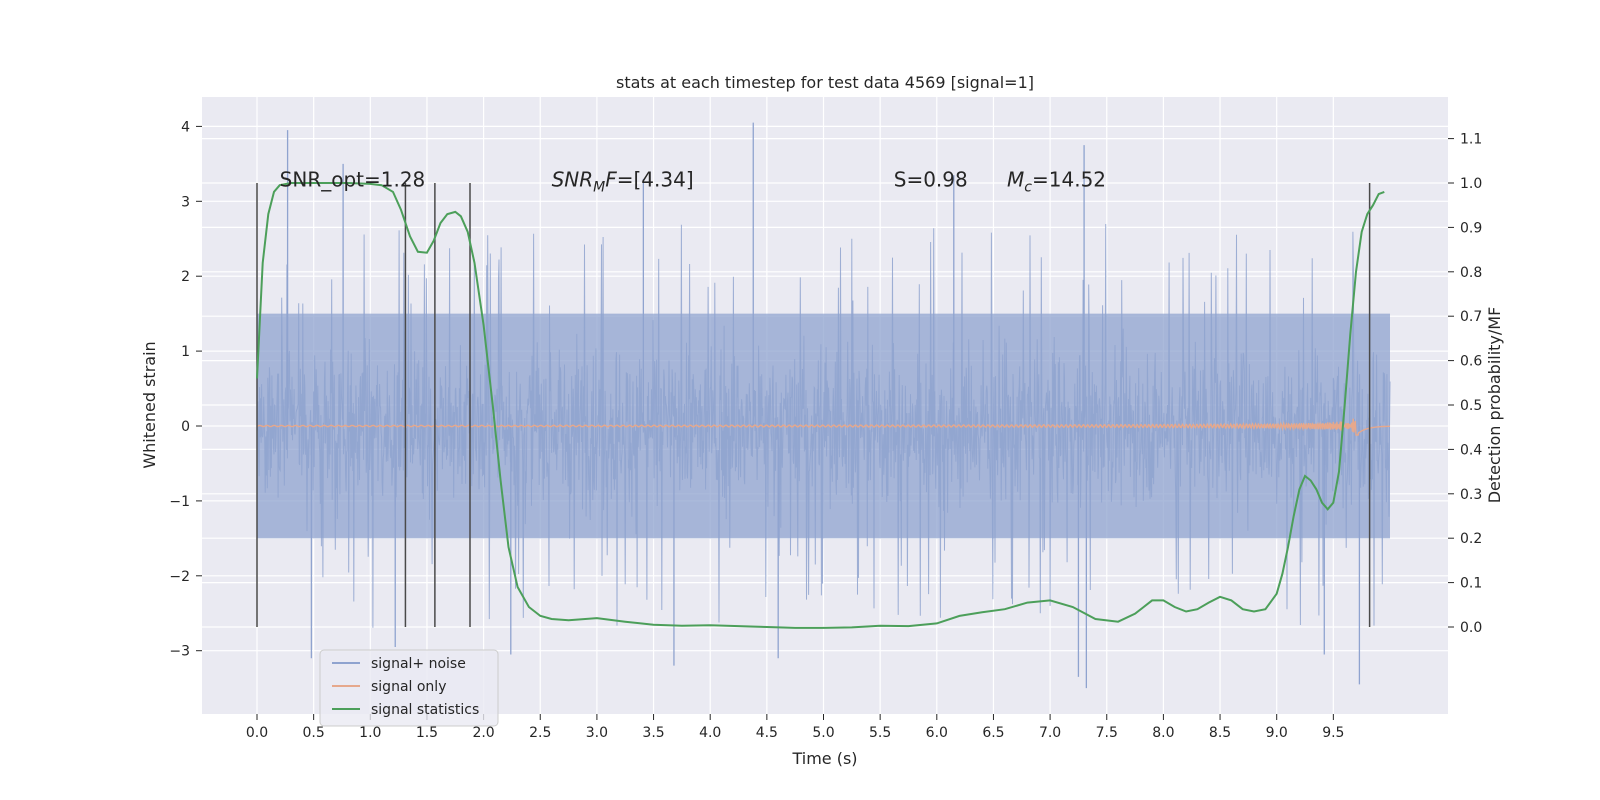 This screenshot has width=1600, height=800. What do you see at coordinates (185, 277) in the screenshot?
I see `y-tick-label: 2` at bounding box center [185, 277].